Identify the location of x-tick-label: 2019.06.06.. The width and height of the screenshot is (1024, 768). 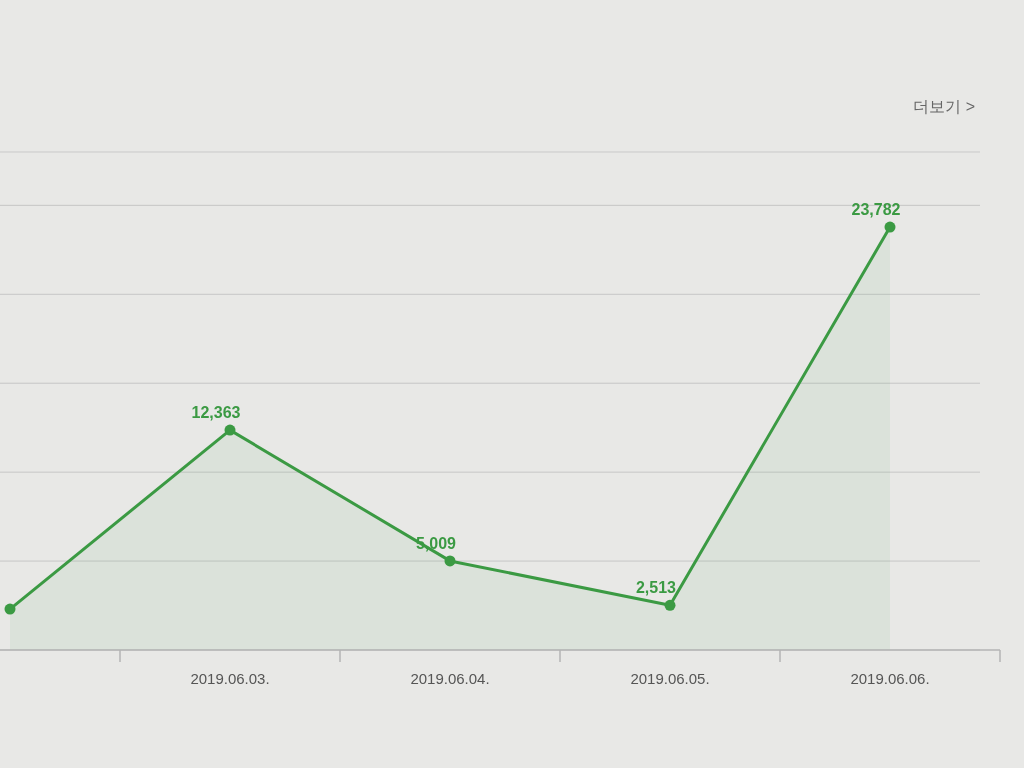
(890, 678).